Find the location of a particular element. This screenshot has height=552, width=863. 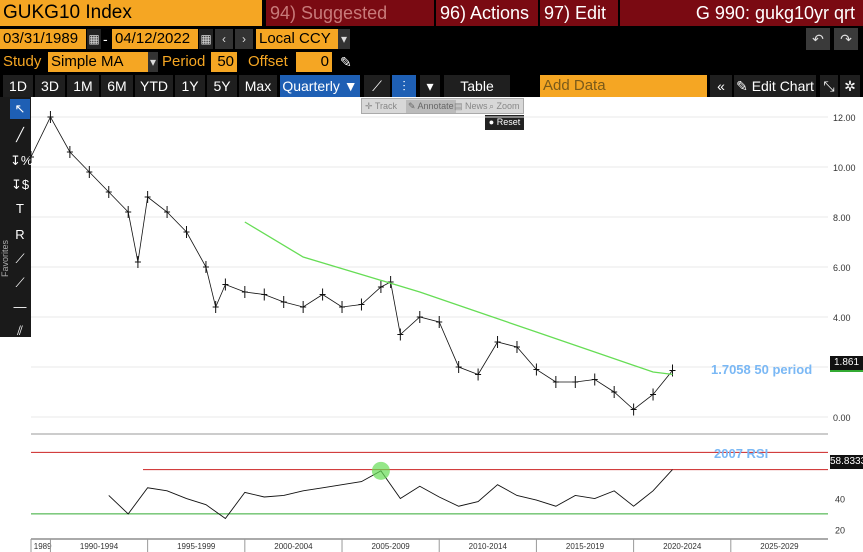

period-1m: 1M is located at coordinates (83, 86).